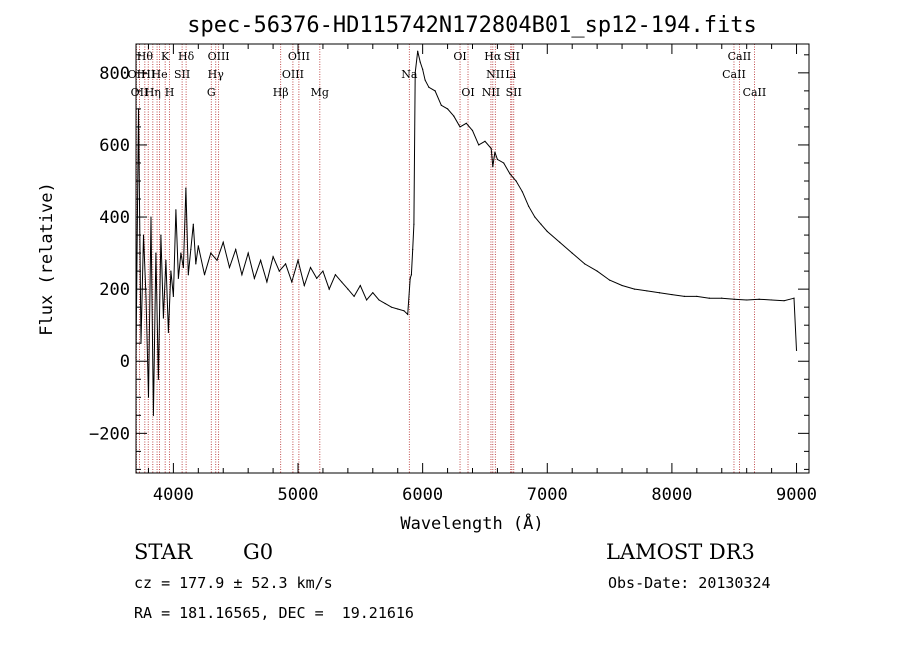 The height and width of the screenshot is (649, 900). Describe the element at coordinates (148, 74) in the screenshot. I see `marker-label-1-1: HI` at that location.